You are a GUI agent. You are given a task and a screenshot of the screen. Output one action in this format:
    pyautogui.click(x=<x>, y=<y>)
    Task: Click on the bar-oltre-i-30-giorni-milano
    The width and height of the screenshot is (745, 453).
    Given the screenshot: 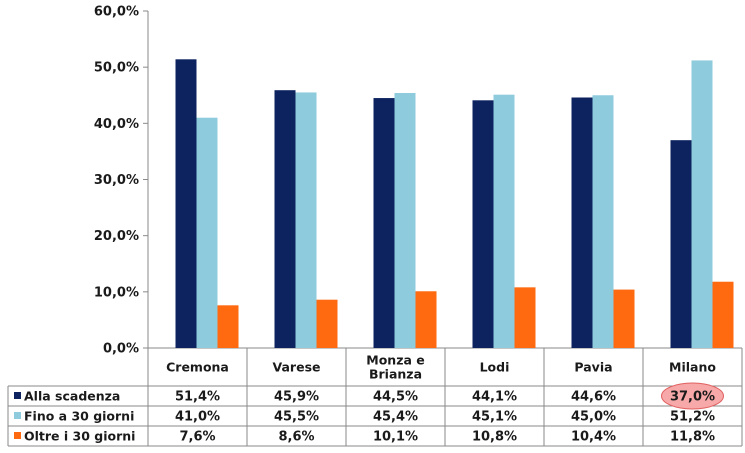 What is the action you would take?
    pyautogui.click(x=723, y=314)
    